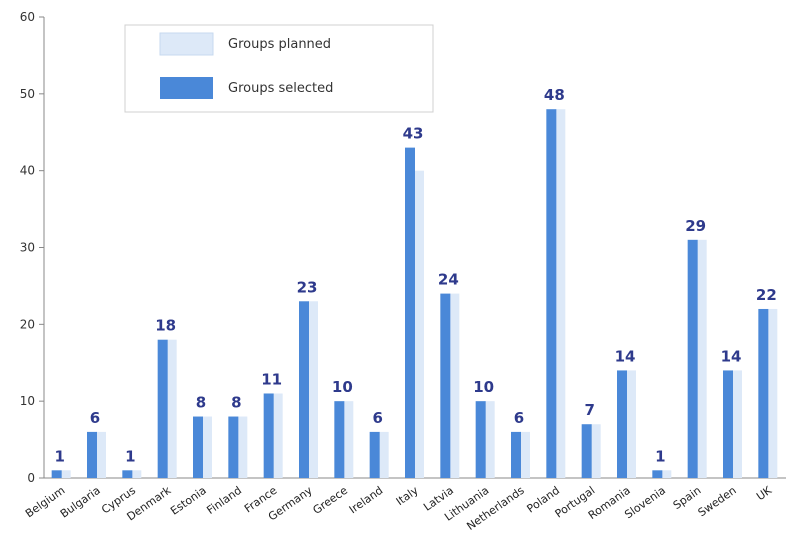 This screenshot has width=790, height=542. Describe the element at coordinates (201, 403) in the screenshot. I see `data-label-estonia: 8` at that location.